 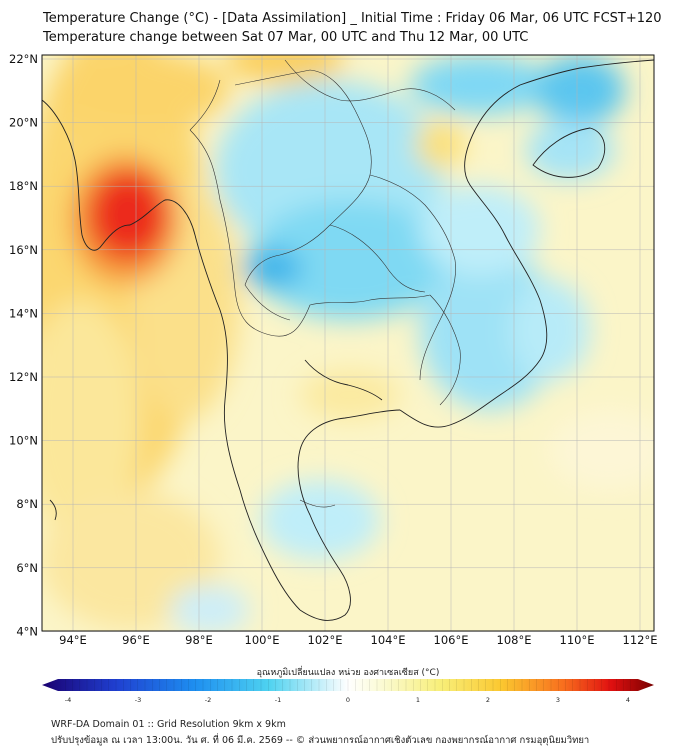 What do you see at coordinates (558, 700) in the screenshot?
I see `colorbar-tick-label: 3` at bounding box center [558, 700].